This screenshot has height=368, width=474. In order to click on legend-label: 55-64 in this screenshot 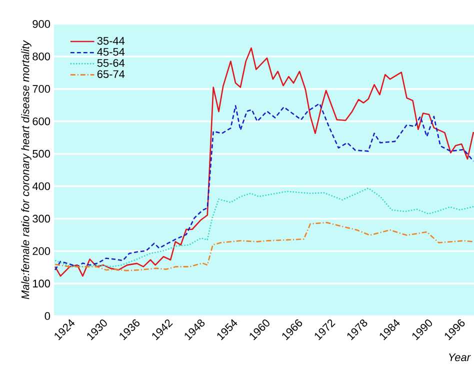, I will do `click(111, 63)`.